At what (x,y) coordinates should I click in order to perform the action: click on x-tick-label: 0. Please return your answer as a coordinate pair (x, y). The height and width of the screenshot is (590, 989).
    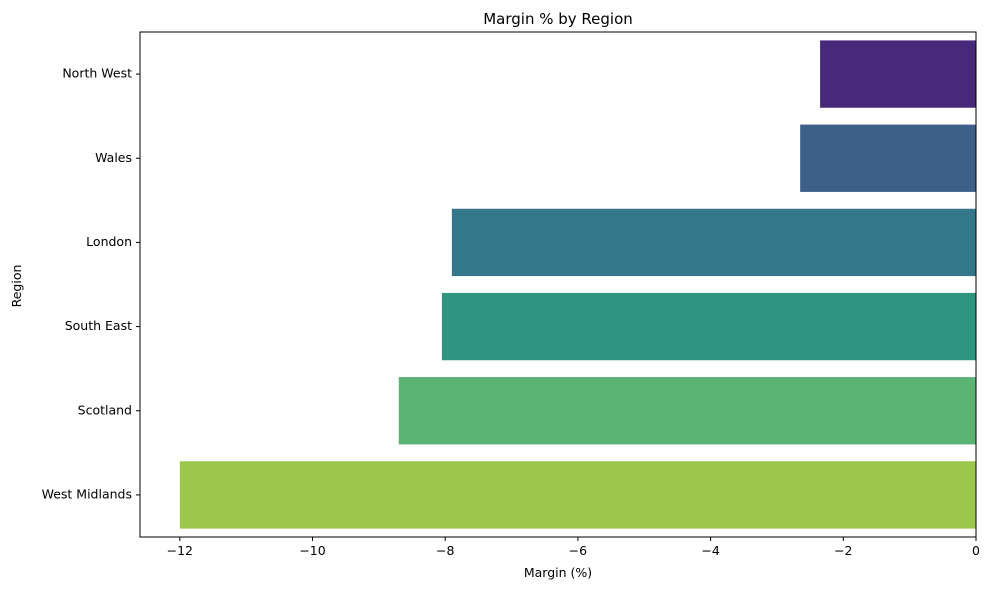
    Looking at the image, I should click on (976, 550).